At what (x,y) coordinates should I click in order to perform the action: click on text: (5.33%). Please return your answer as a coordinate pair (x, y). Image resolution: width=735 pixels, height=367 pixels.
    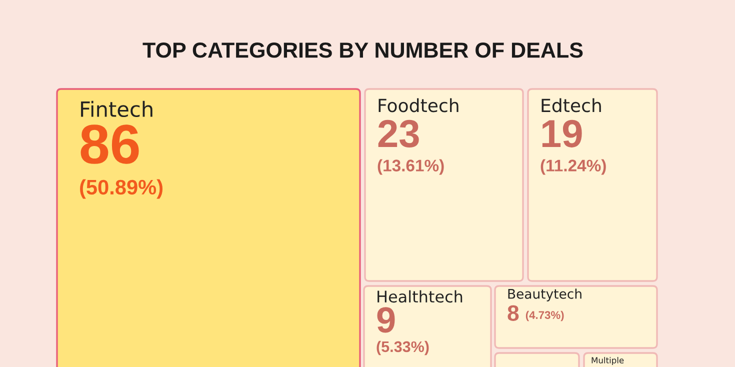
    Looking at the image, I should click on (402, 348).